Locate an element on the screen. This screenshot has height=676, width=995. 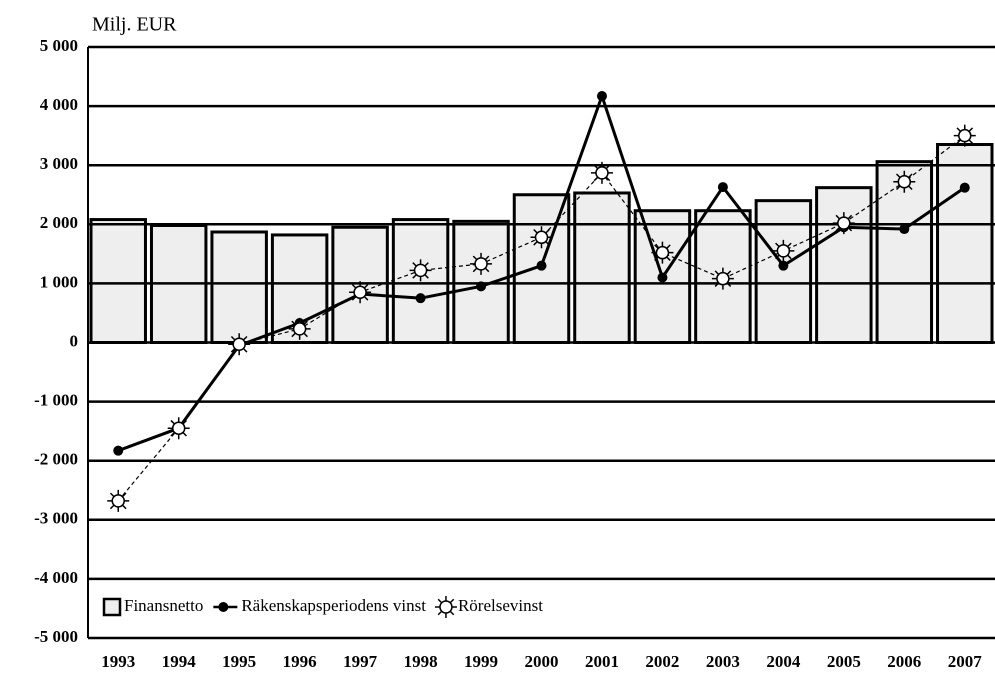
legend-label: Räkenskapsperiodens vinst is located at coordinates (333, 605).